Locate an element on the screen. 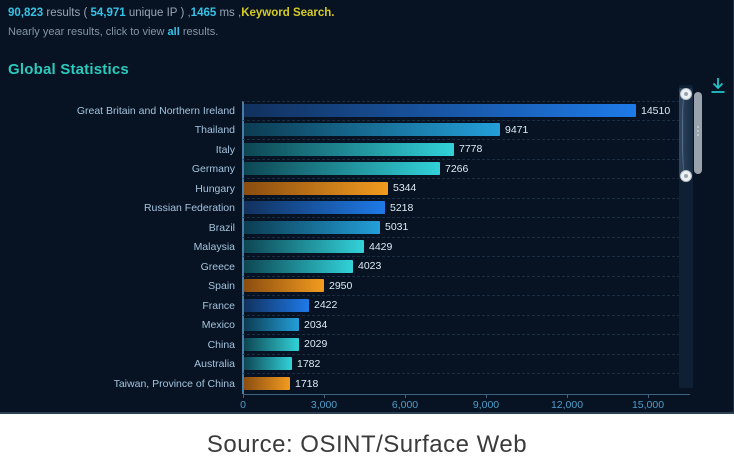 This screenshot has width=734, height=476. bar-cell: 14510 is located at coordinates (466, 111).